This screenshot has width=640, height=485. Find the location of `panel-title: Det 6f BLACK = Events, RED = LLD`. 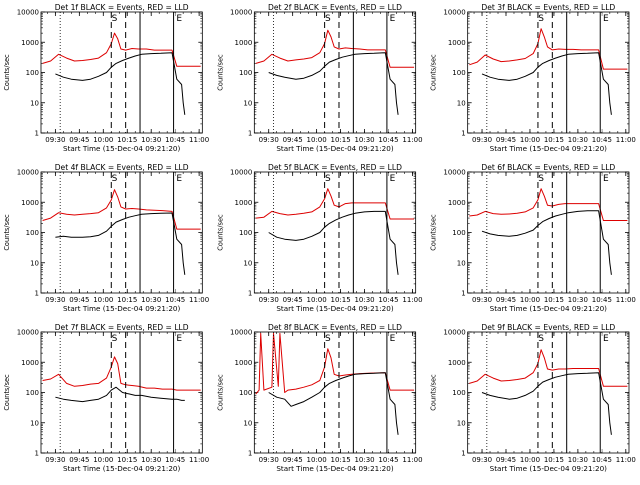

panel-title: Det 6f BLACK = Events, RED = LLD is located at coordinates (548, 167).